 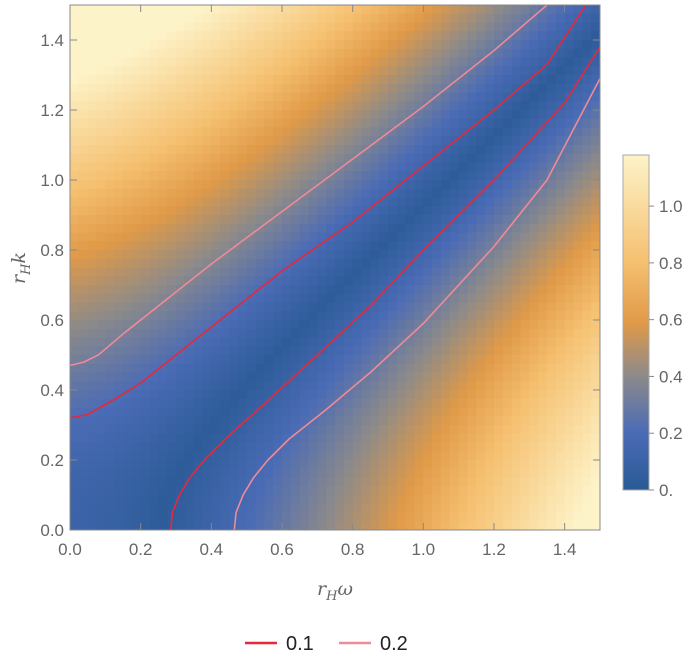 What do you see at coordinates (322, 589) in the screenshot?
I see `x-axis-title-base: r` at bounding box center [322, 589].